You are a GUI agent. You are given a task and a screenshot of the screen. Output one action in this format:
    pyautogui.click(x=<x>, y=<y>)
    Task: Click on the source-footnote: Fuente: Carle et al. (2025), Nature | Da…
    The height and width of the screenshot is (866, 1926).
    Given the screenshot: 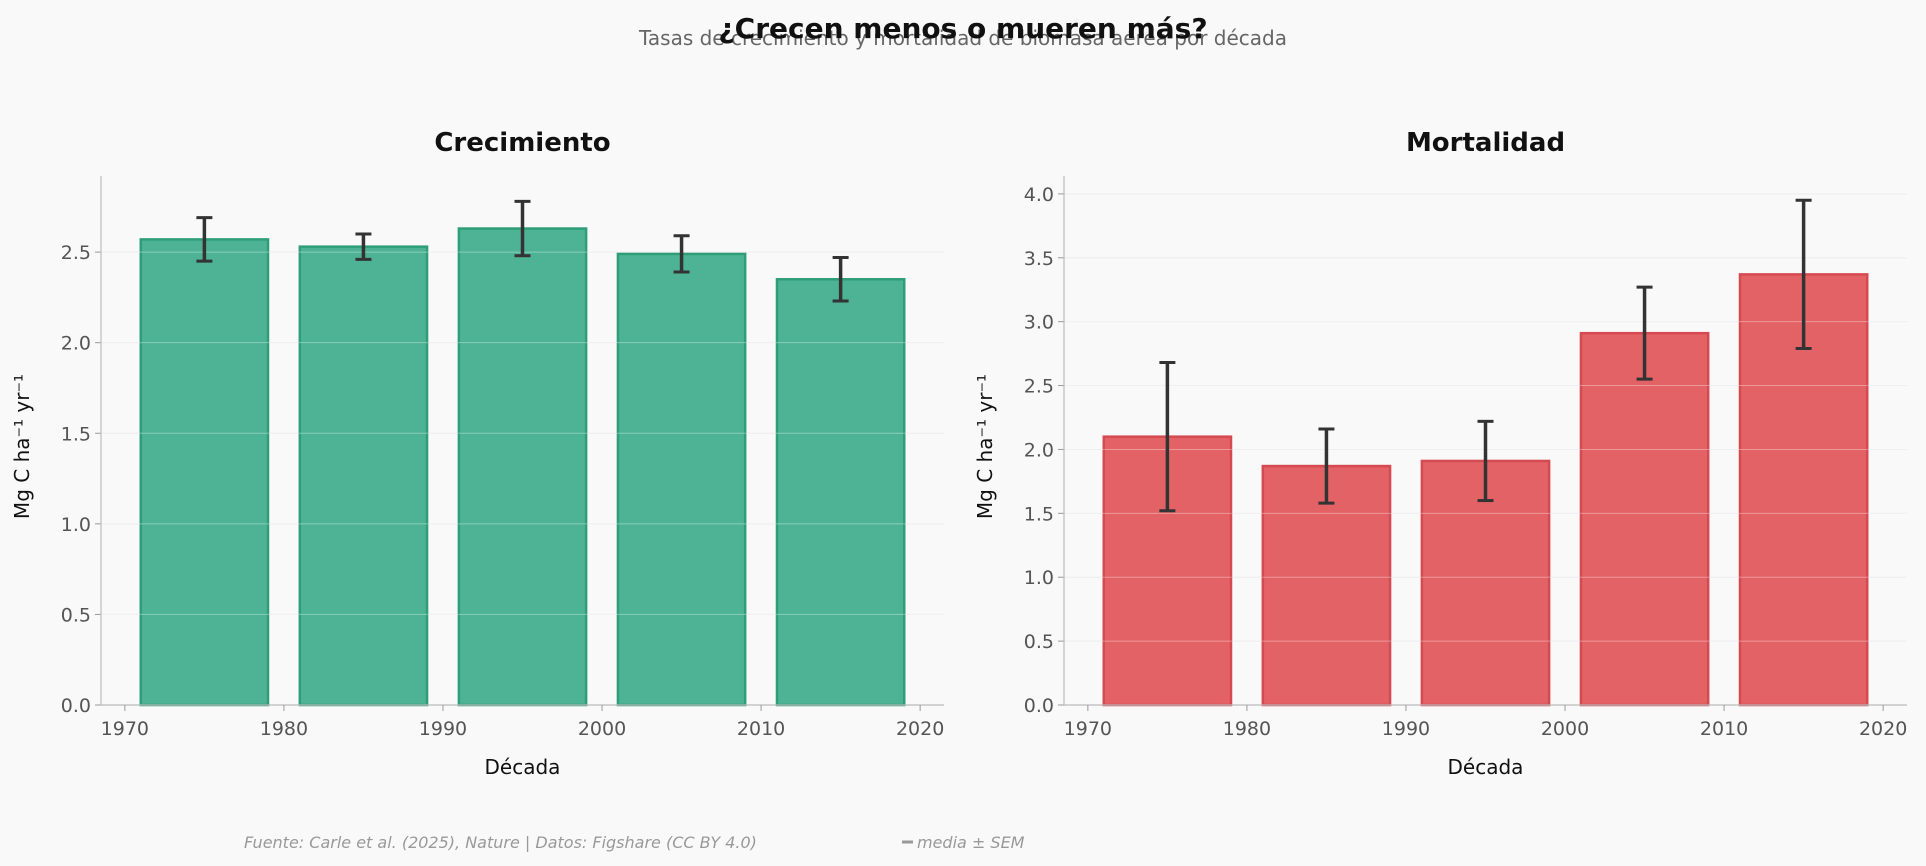 What is the action you would take?
    pyautogui.click(x=500, y=842)
    